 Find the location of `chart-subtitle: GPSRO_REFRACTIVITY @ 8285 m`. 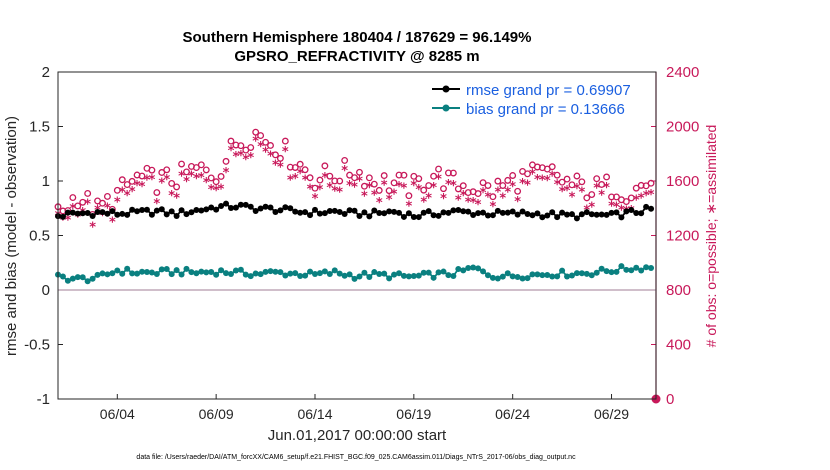

chart-subtitle: GPSRO_REFRACTIVITY @ 8285 m is located at coordinates (356, 56).